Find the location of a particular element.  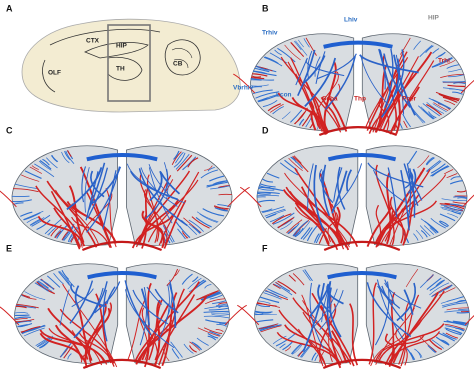

brain-lobe is located at coordinates (417, 313).